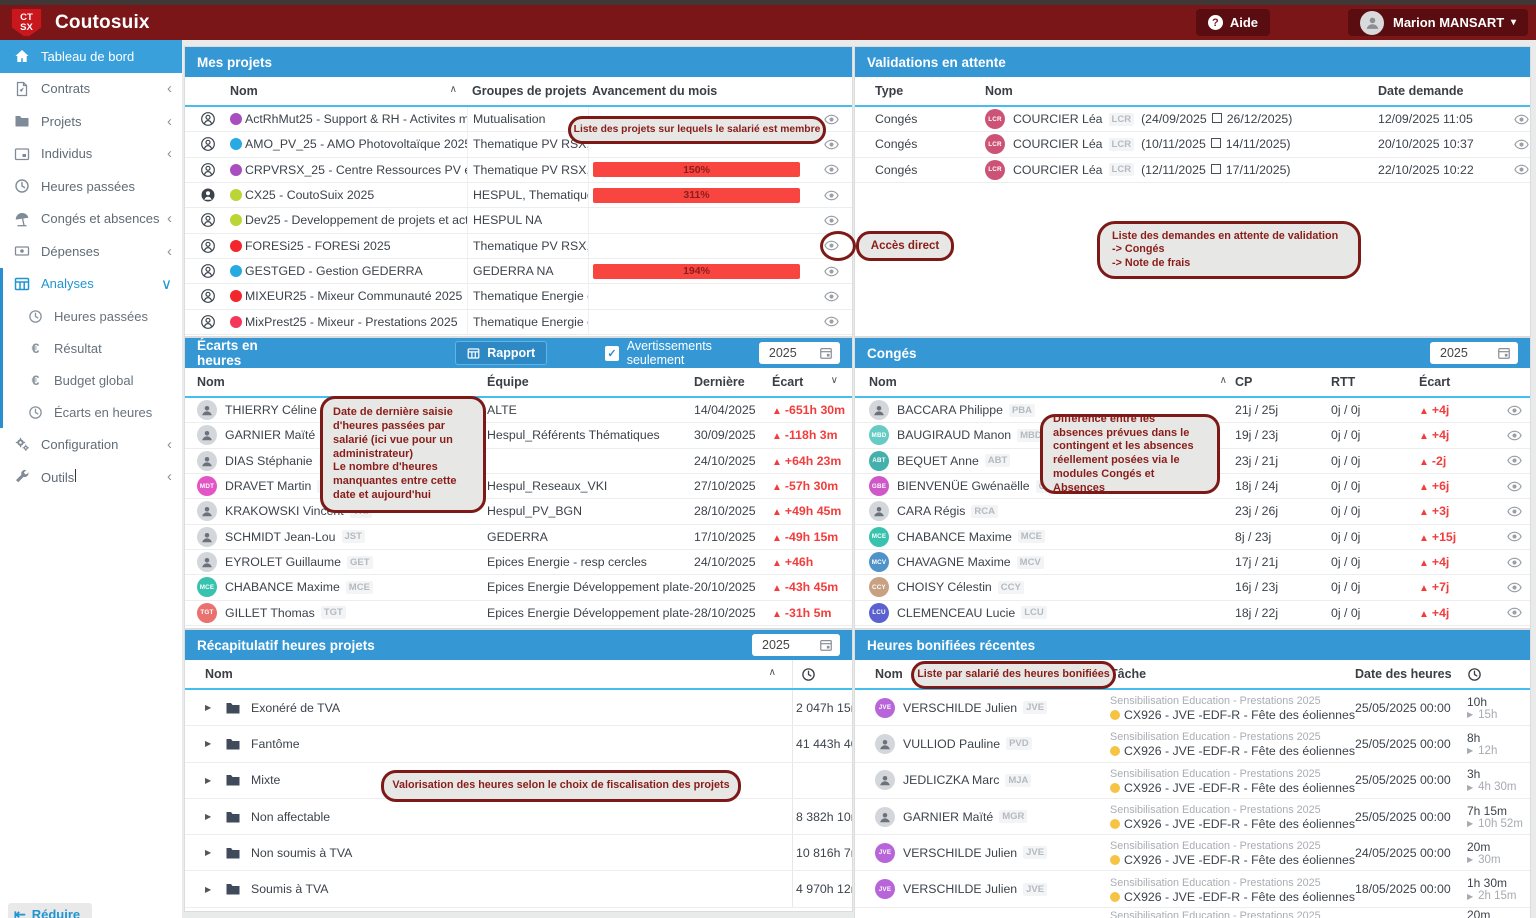 The image size is (1536, 918). Describe the element at coordinates (91, 251) in the screenshot. I see `sidebar-item-depenses: Dépenses ‹` at that location.